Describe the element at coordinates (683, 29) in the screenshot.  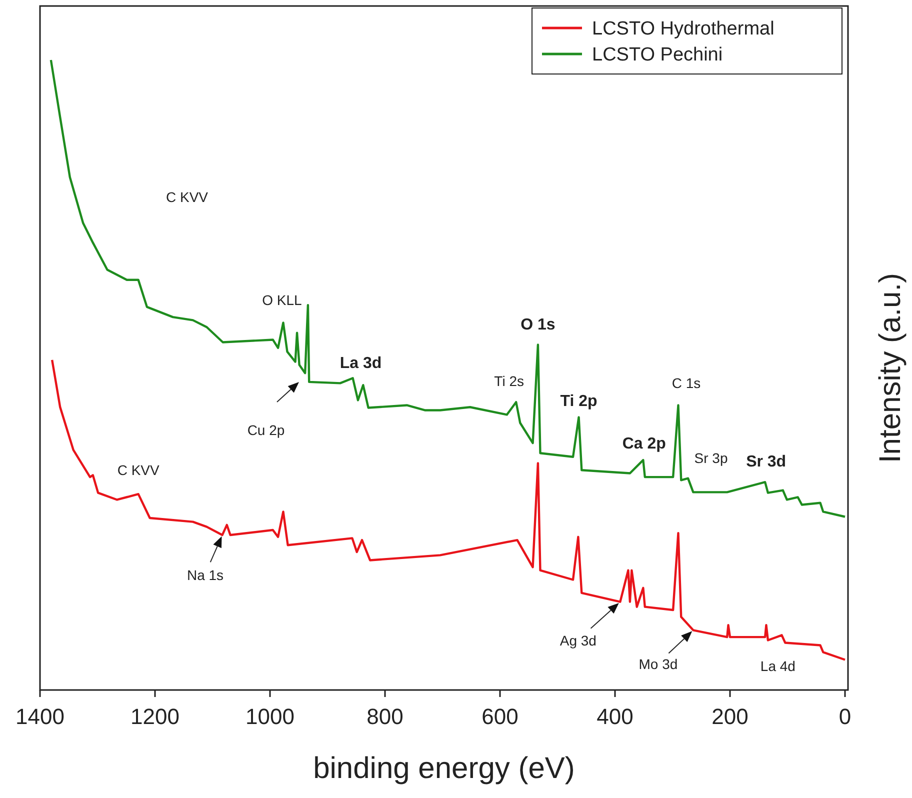
I see `legend-label: LCSTO Hydrothermal` at that location.